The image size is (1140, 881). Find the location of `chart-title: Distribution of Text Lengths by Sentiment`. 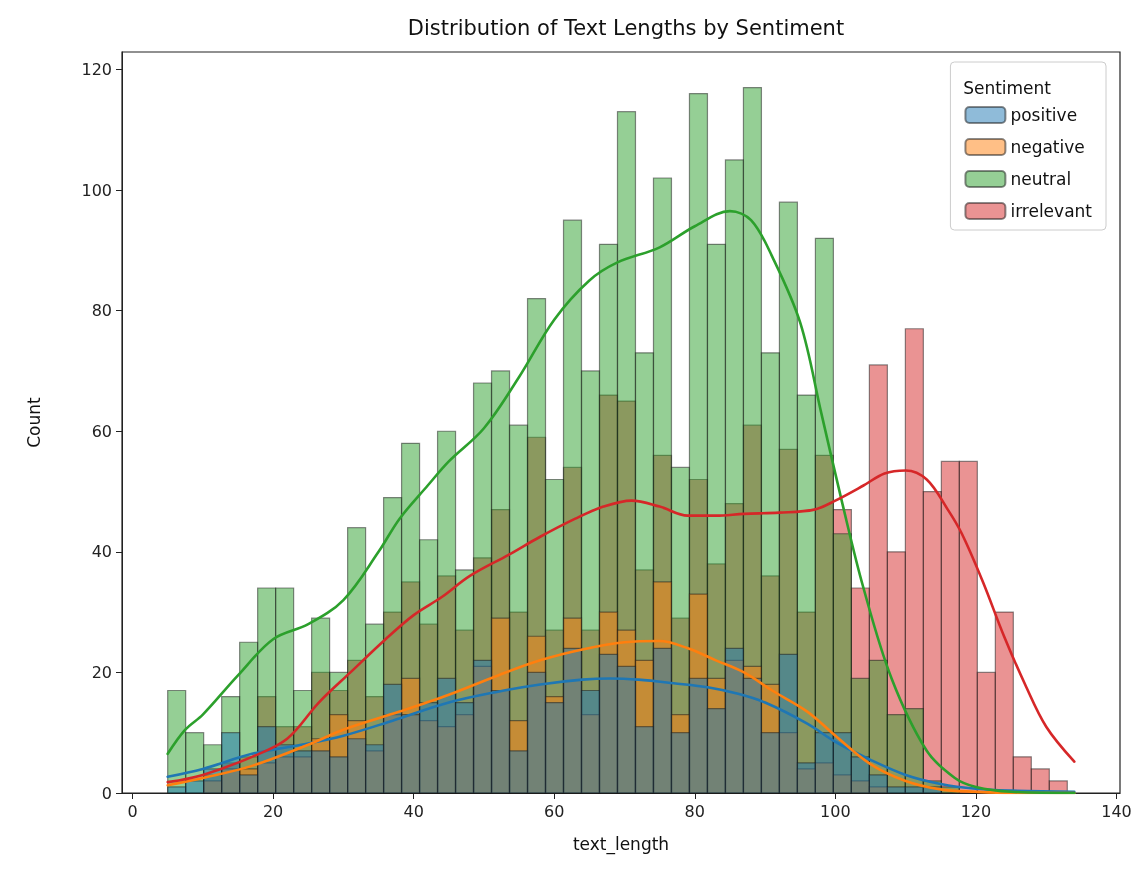

chart-title: Distribution of Text Lengths by Sentiment is located at coordinates (626, 27).